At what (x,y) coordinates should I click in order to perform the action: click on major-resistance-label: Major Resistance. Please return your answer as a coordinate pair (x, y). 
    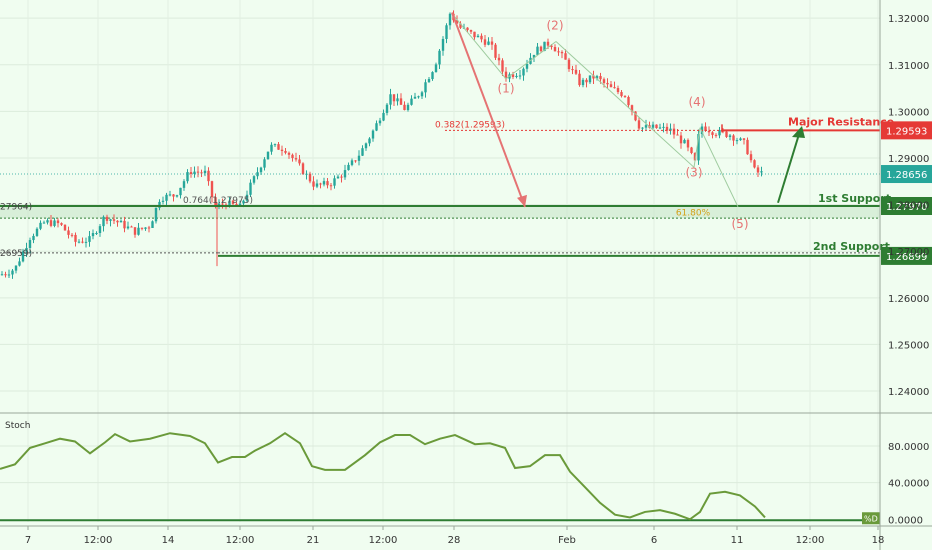
    Looking at the image, I should click on (841, 121).